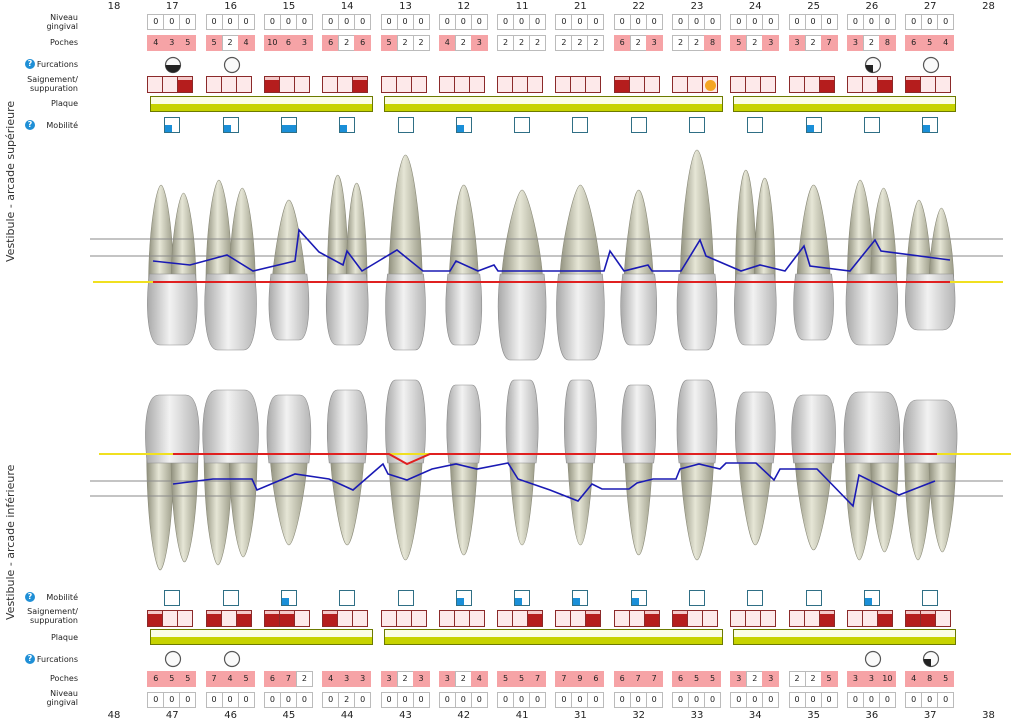 This screenshot has height=723, width=1024. What do you see at coordinates (522, 715) in the screenshot?
I see `tooth-number: 41` at bounding box center [522, 715].